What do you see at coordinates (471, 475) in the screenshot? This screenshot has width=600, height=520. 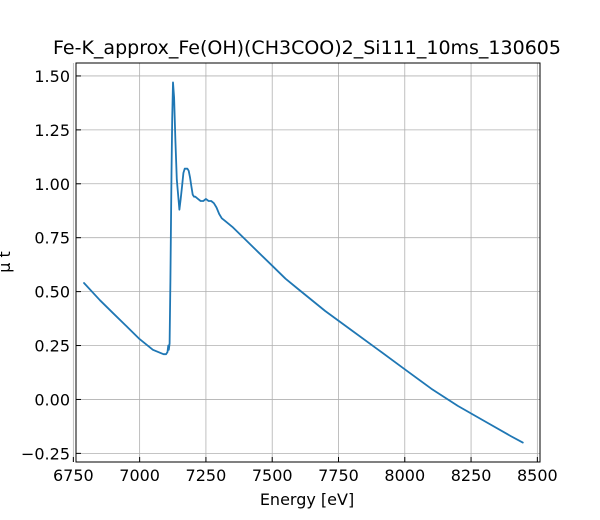 I see `x-tick-label: 8250` at bounding box center [471, 475].